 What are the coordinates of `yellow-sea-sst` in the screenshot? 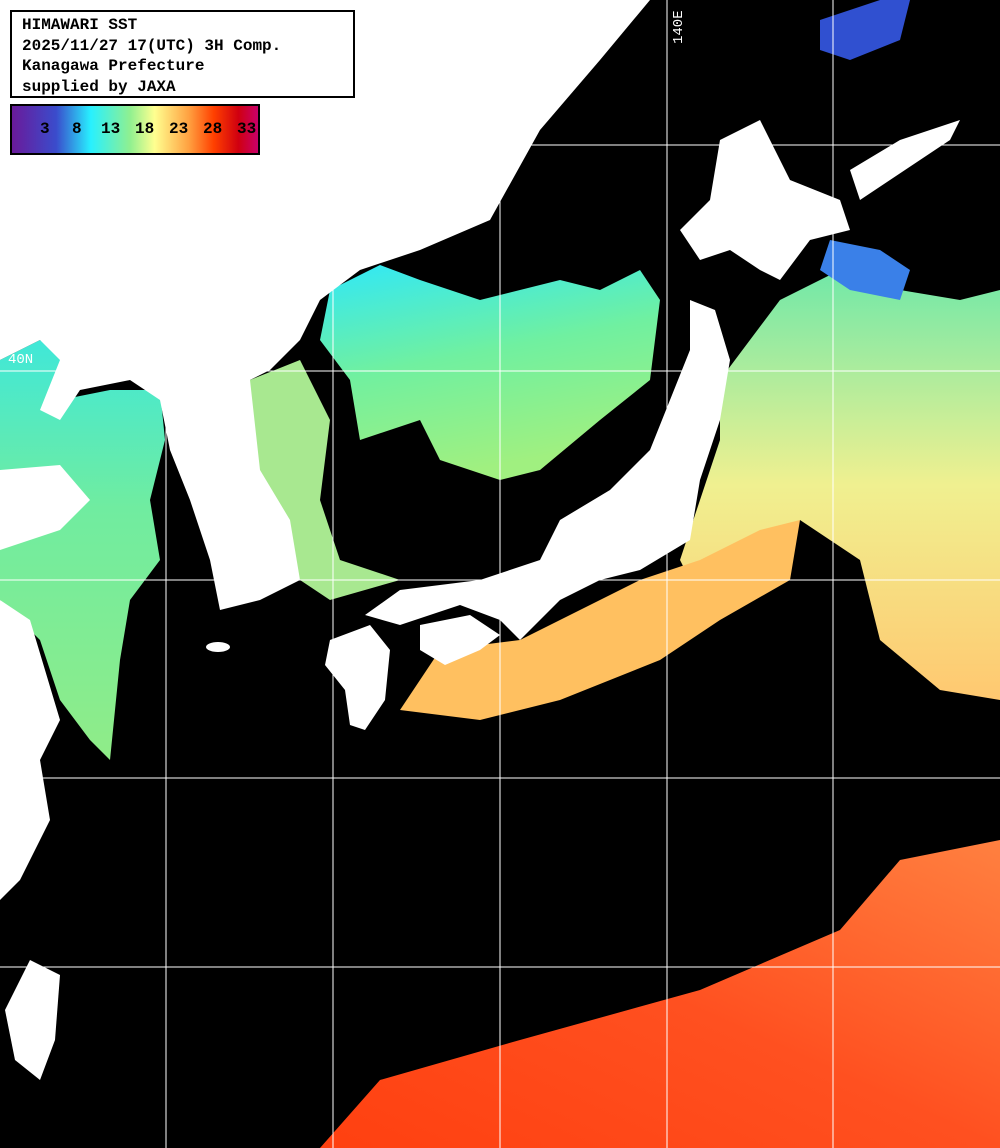 It's located at (82, 550).